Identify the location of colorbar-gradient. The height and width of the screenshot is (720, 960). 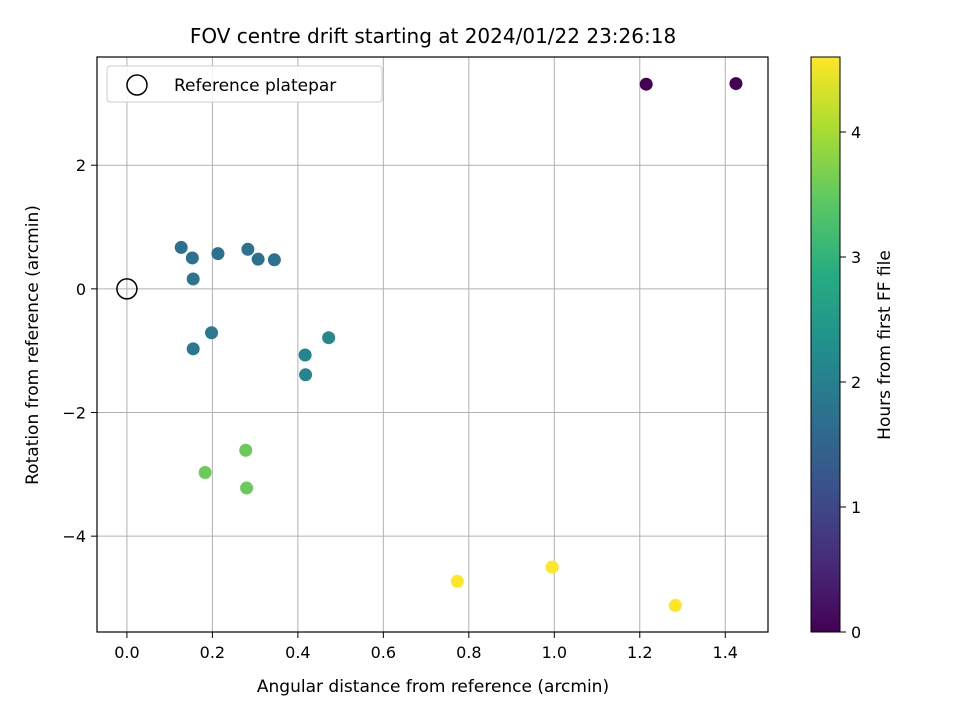
(825, 344).